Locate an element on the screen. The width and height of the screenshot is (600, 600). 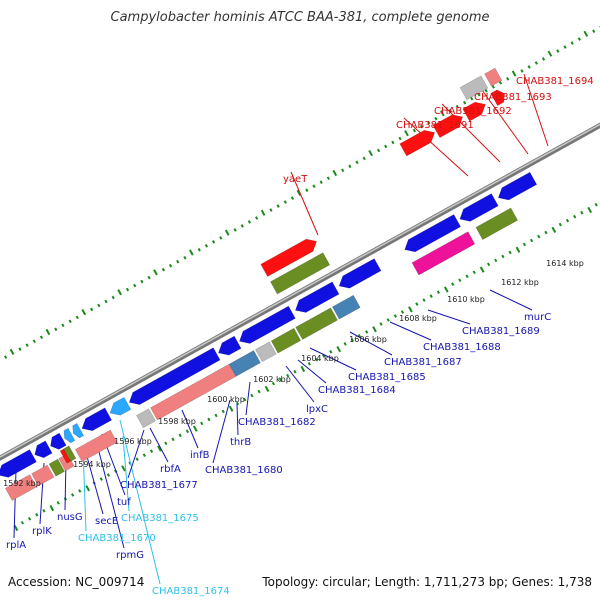
scale-label: 1606 kbp is located at coordinates (368, 339).